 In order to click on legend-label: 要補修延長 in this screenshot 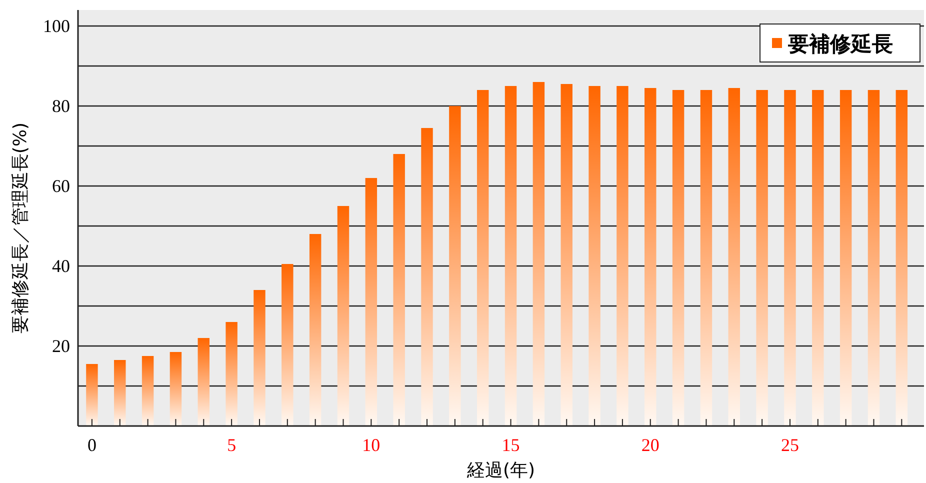, I will do `click(840, 44)`.